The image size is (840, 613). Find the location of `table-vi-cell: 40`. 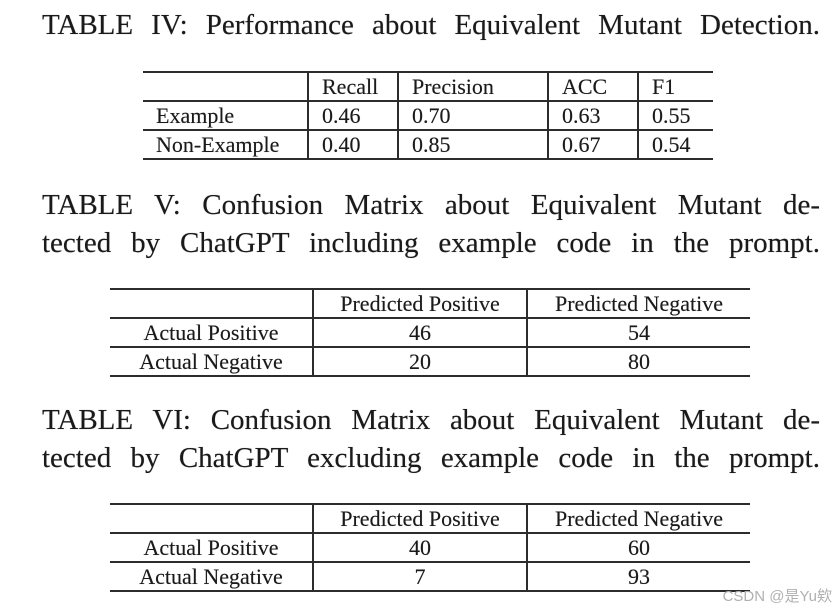

table-vi-cell: 40 is located at coordinates (419, 547).